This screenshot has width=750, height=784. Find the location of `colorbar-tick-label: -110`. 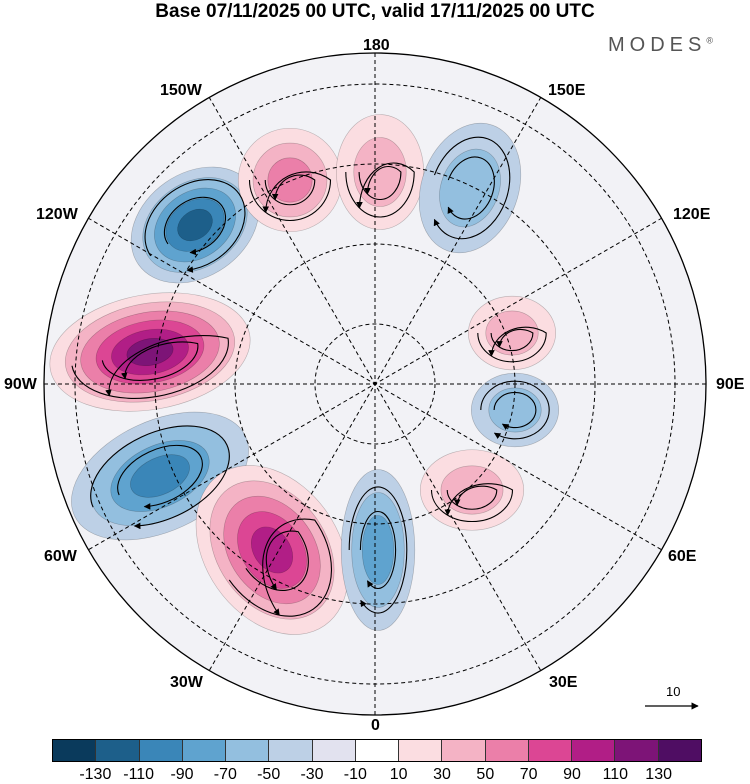

colorbar-tick-label: -110 is located at coordinates (139, 774).